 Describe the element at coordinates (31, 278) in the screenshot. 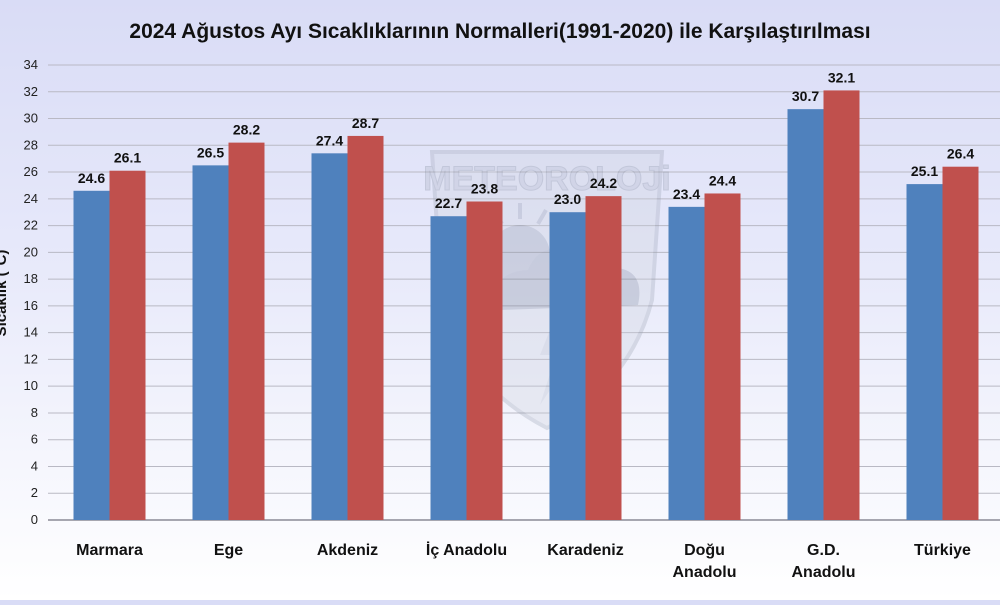

I see `y-tick-label: 18` at that location.